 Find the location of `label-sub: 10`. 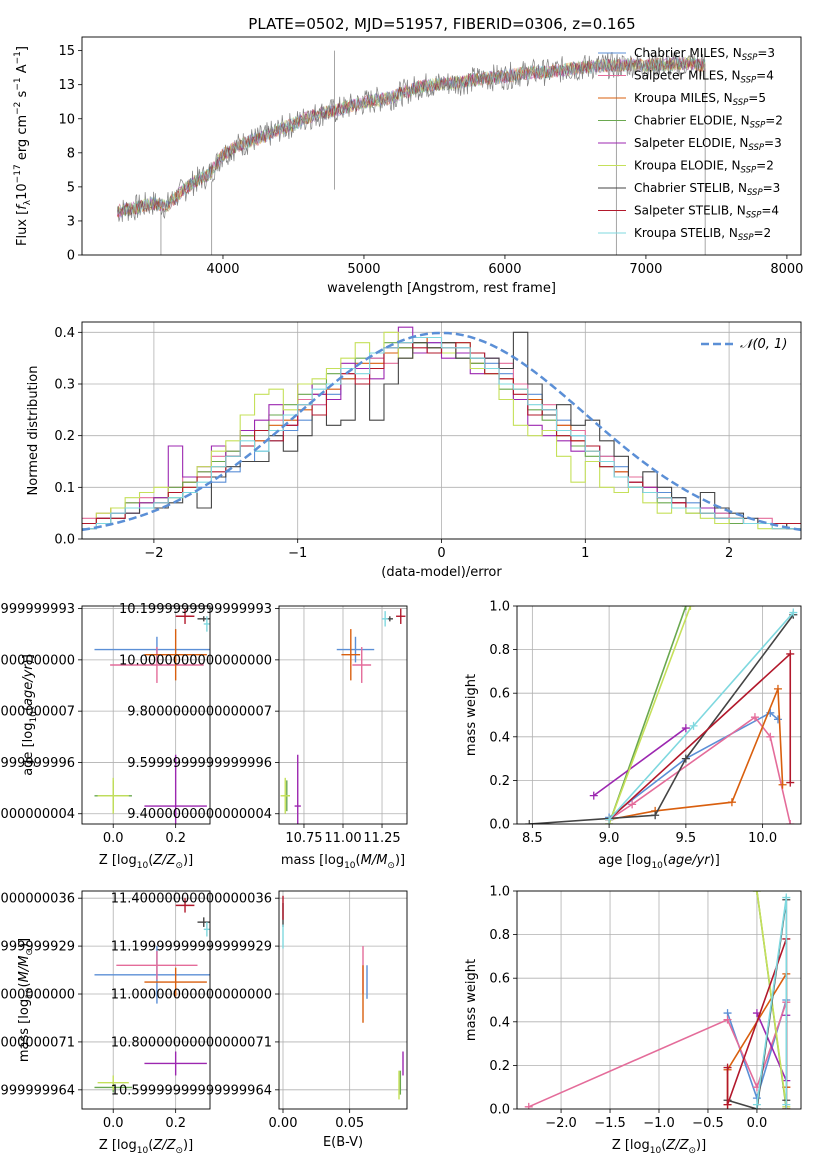

label-sub: 10 is located at coordinates (657, 866).